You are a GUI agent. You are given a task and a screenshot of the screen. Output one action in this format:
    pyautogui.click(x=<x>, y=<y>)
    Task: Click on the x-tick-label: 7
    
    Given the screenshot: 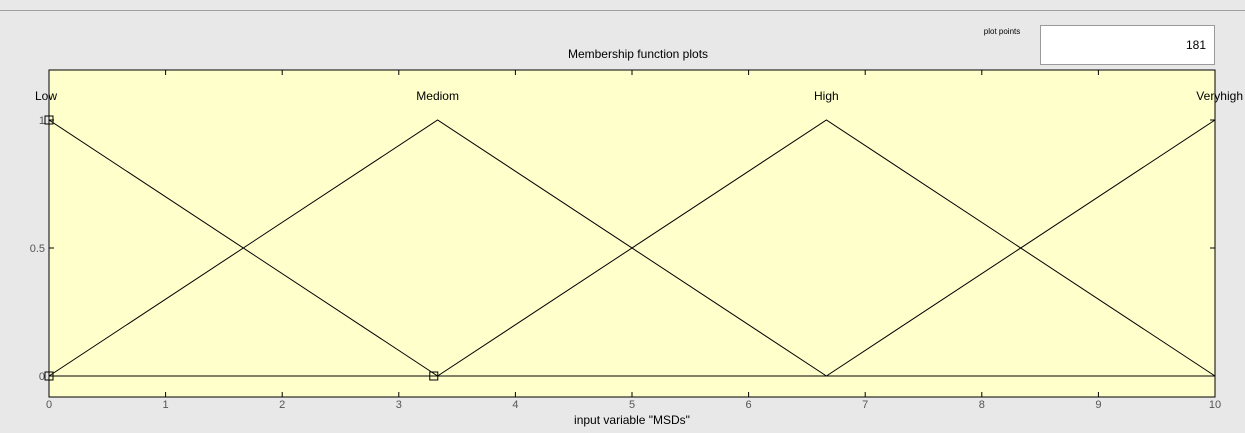 What is the action you would take?
    pyautogui.click(x=865, y=405)
    